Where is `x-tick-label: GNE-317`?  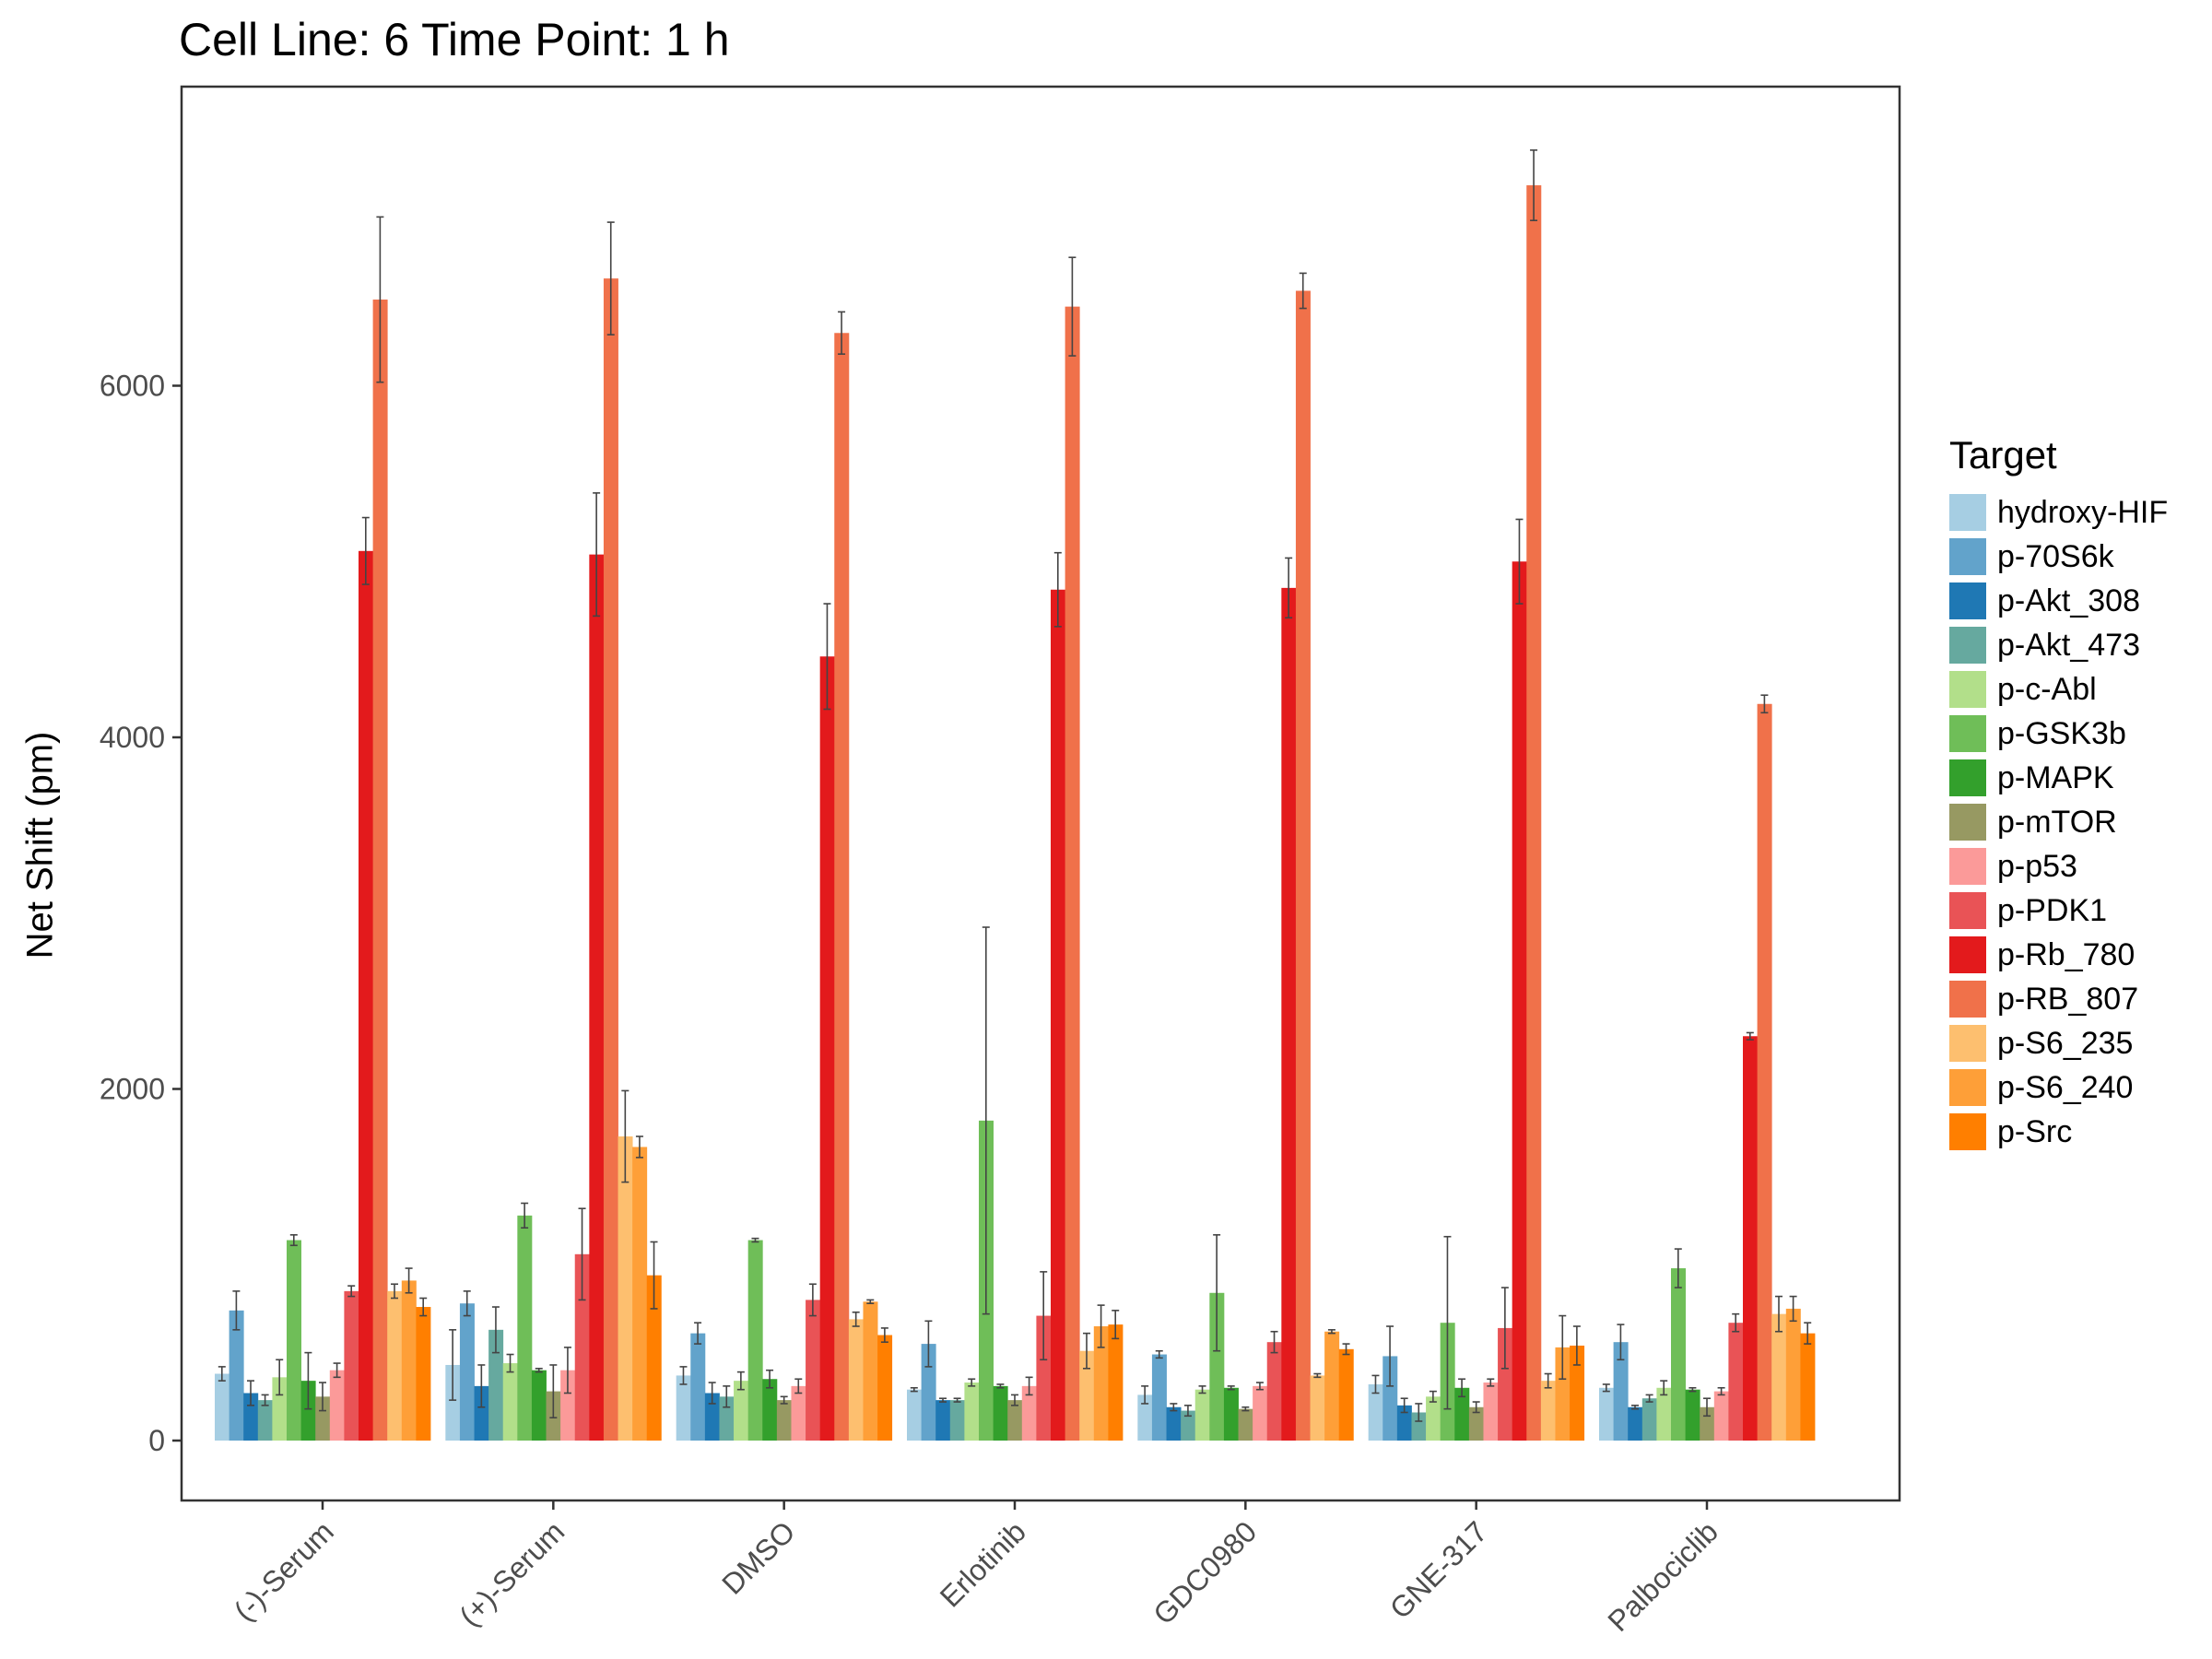
x-tick-label: GNE-317 is located at coordinates (1438, 1569).